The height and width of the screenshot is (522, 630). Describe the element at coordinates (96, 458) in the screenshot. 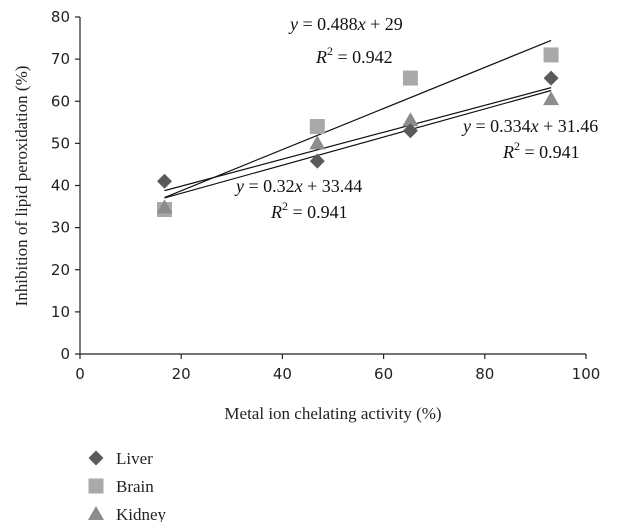

I see `legend-diamond-icon` at that location.